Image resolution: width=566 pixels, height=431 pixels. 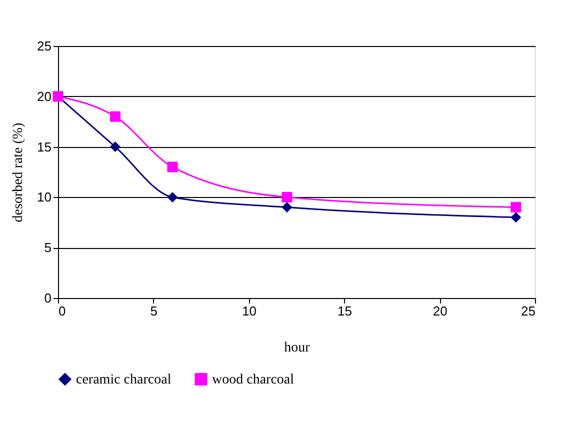 I want to click on x-axis-title: hour, so click(x=297, y=348).